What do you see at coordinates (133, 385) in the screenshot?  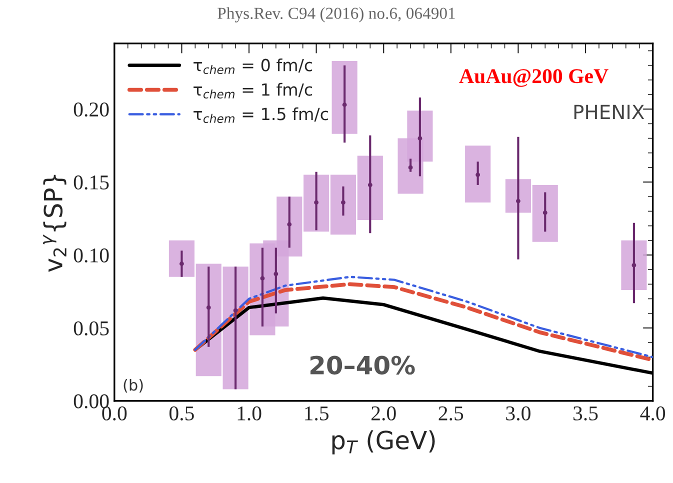 I see `annotation: (b)` at bounding box center [133, 385].